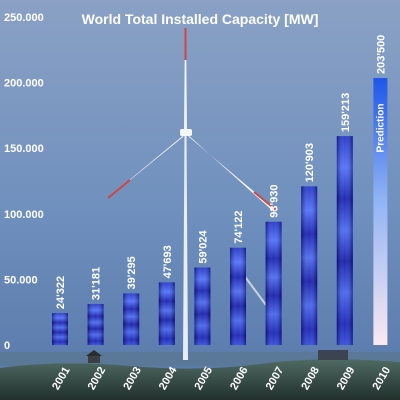 The height and width of the screenshot is (400, 400). I want to click on value-label-2006: 74'122, so click(239, 227).